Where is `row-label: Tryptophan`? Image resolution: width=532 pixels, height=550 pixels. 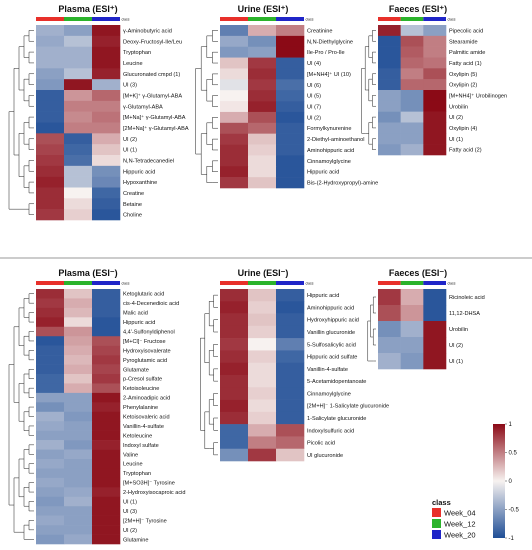 row-label: Tryptophan is located at coordinates (137, 474).